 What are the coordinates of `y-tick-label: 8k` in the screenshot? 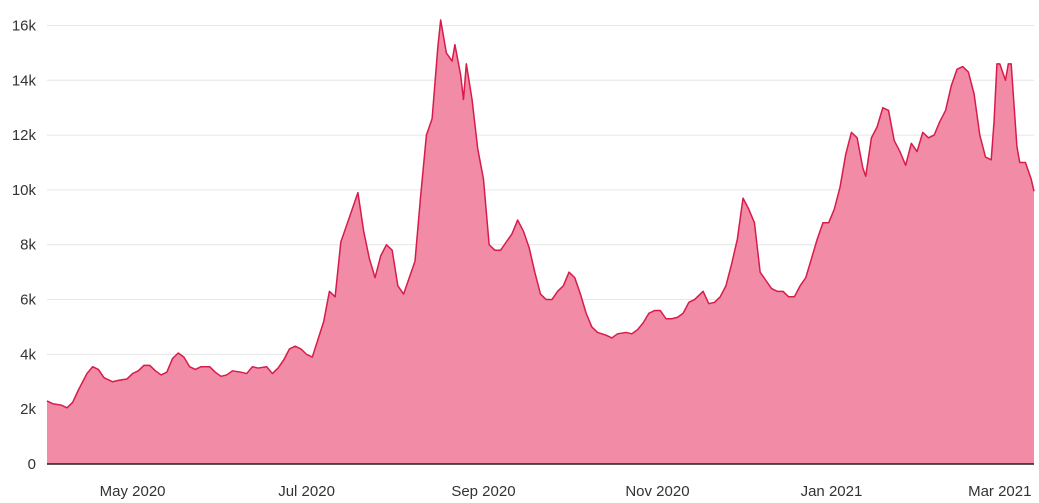 It's located at (28, 245).